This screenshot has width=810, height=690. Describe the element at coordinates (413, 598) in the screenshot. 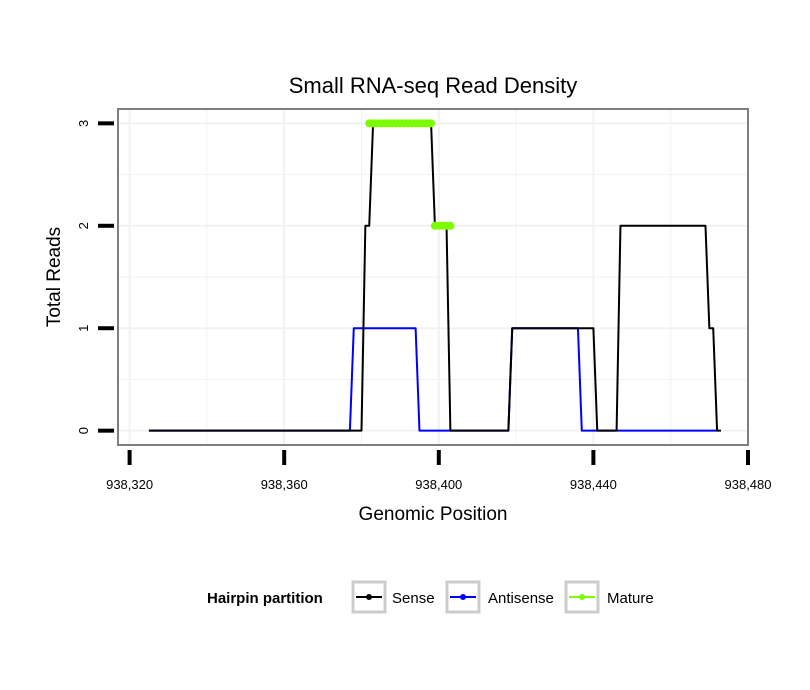

I see `legend-label-sense: Sense` at that location.